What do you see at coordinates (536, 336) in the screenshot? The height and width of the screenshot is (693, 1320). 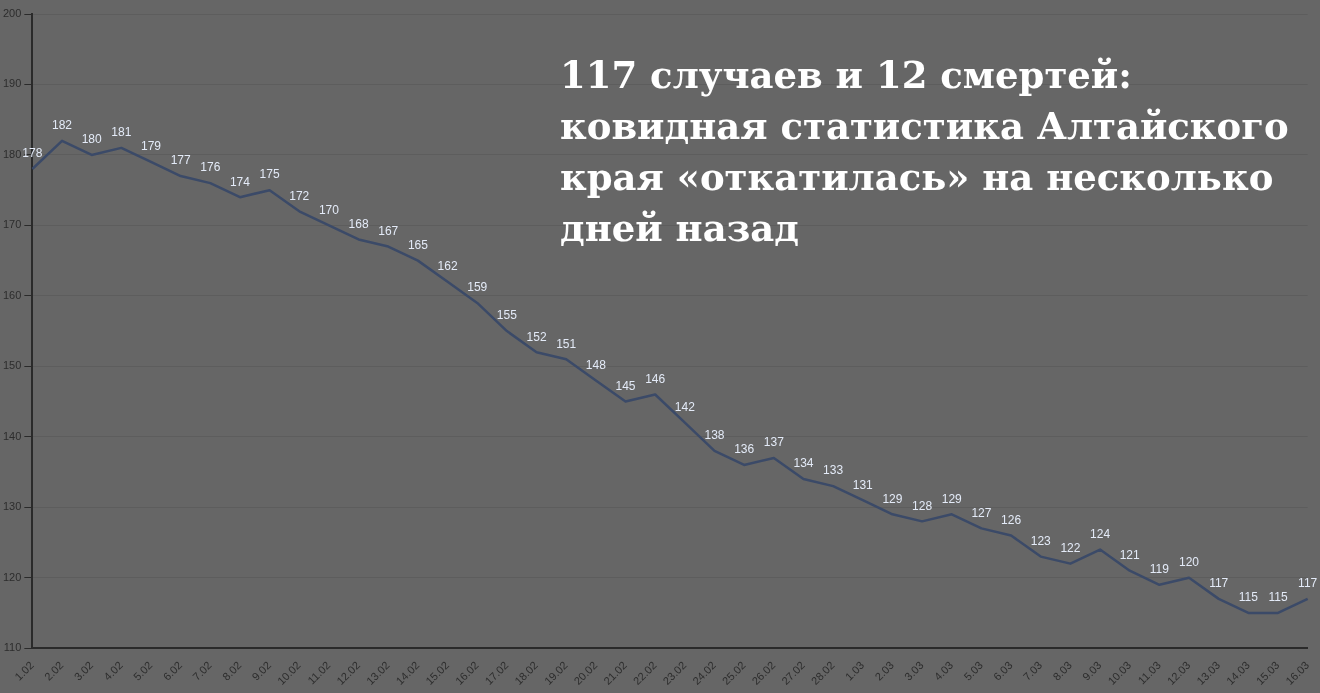 I see `data-label: 152` at bounding box center [536, 336].